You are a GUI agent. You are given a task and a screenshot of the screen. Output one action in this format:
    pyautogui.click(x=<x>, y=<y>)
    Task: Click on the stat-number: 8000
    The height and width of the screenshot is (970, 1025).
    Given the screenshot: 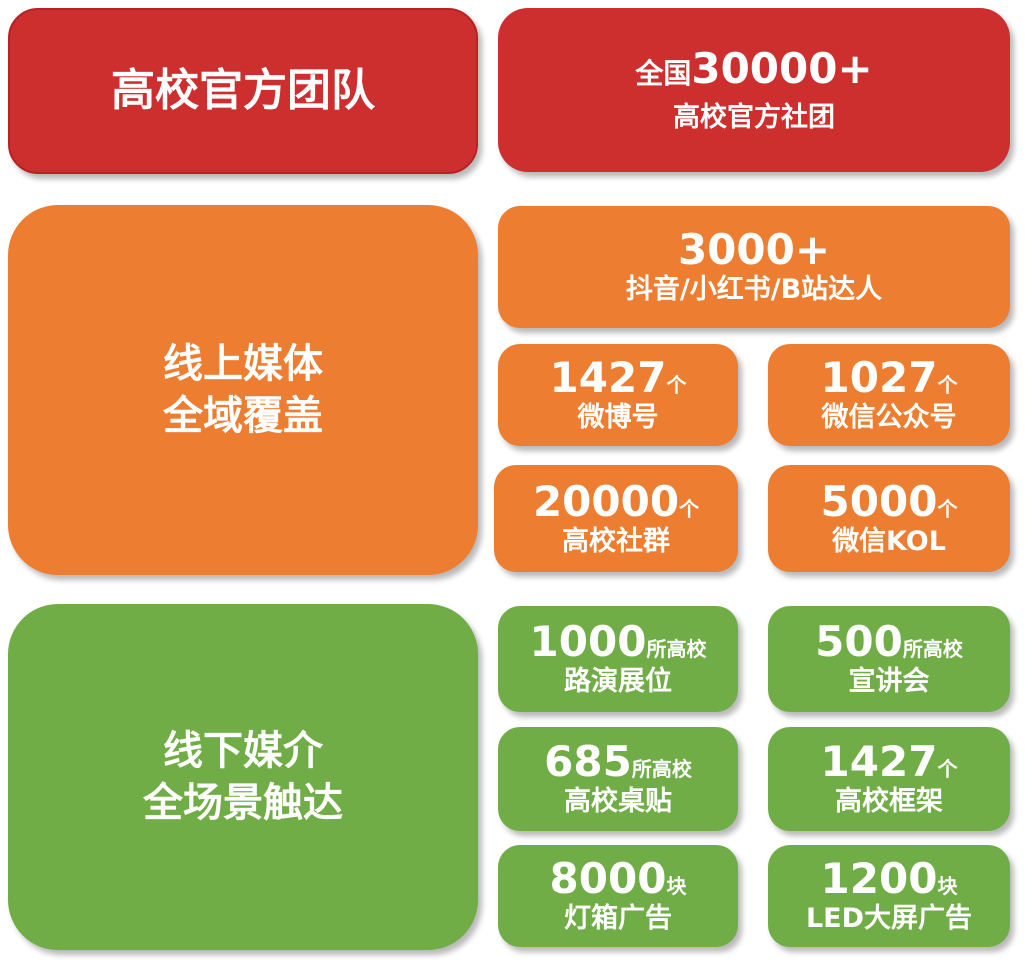 What is the action you would take?
    pyautogui.click(x=608, y=878)
    